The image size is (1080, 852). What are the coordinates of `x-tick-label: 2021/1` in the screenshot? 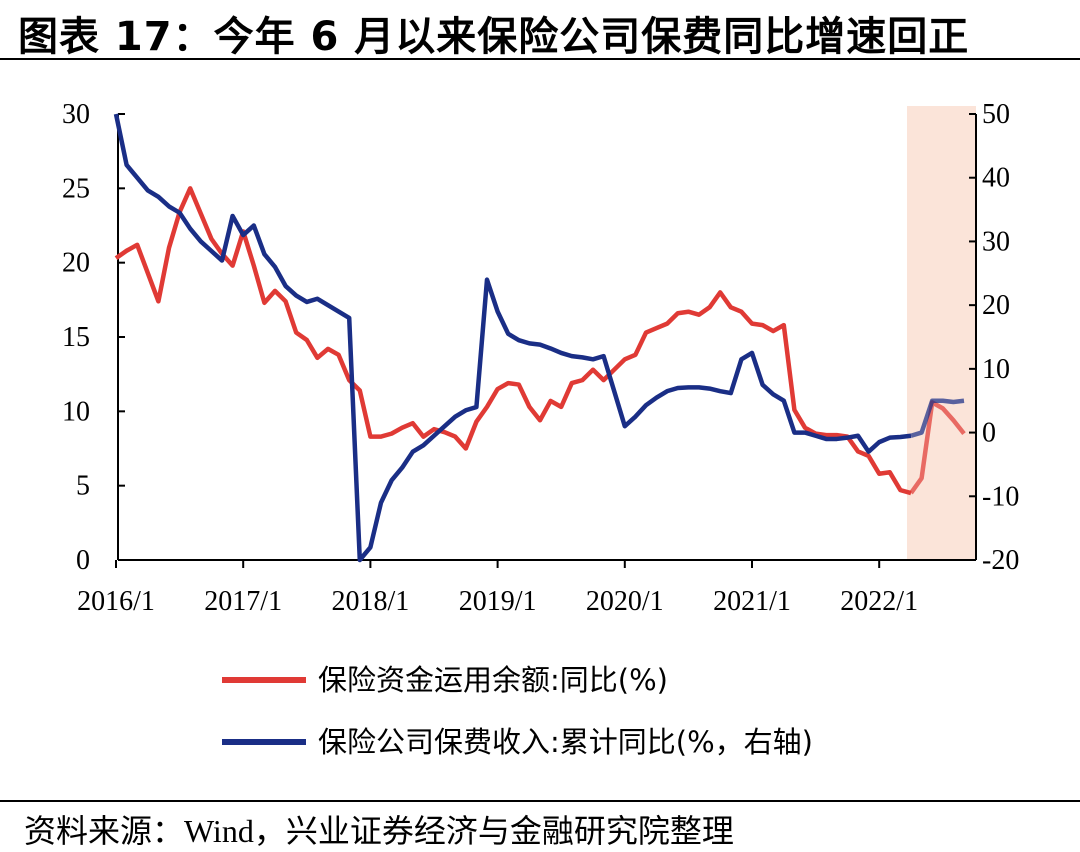 It's located at (752, 601).